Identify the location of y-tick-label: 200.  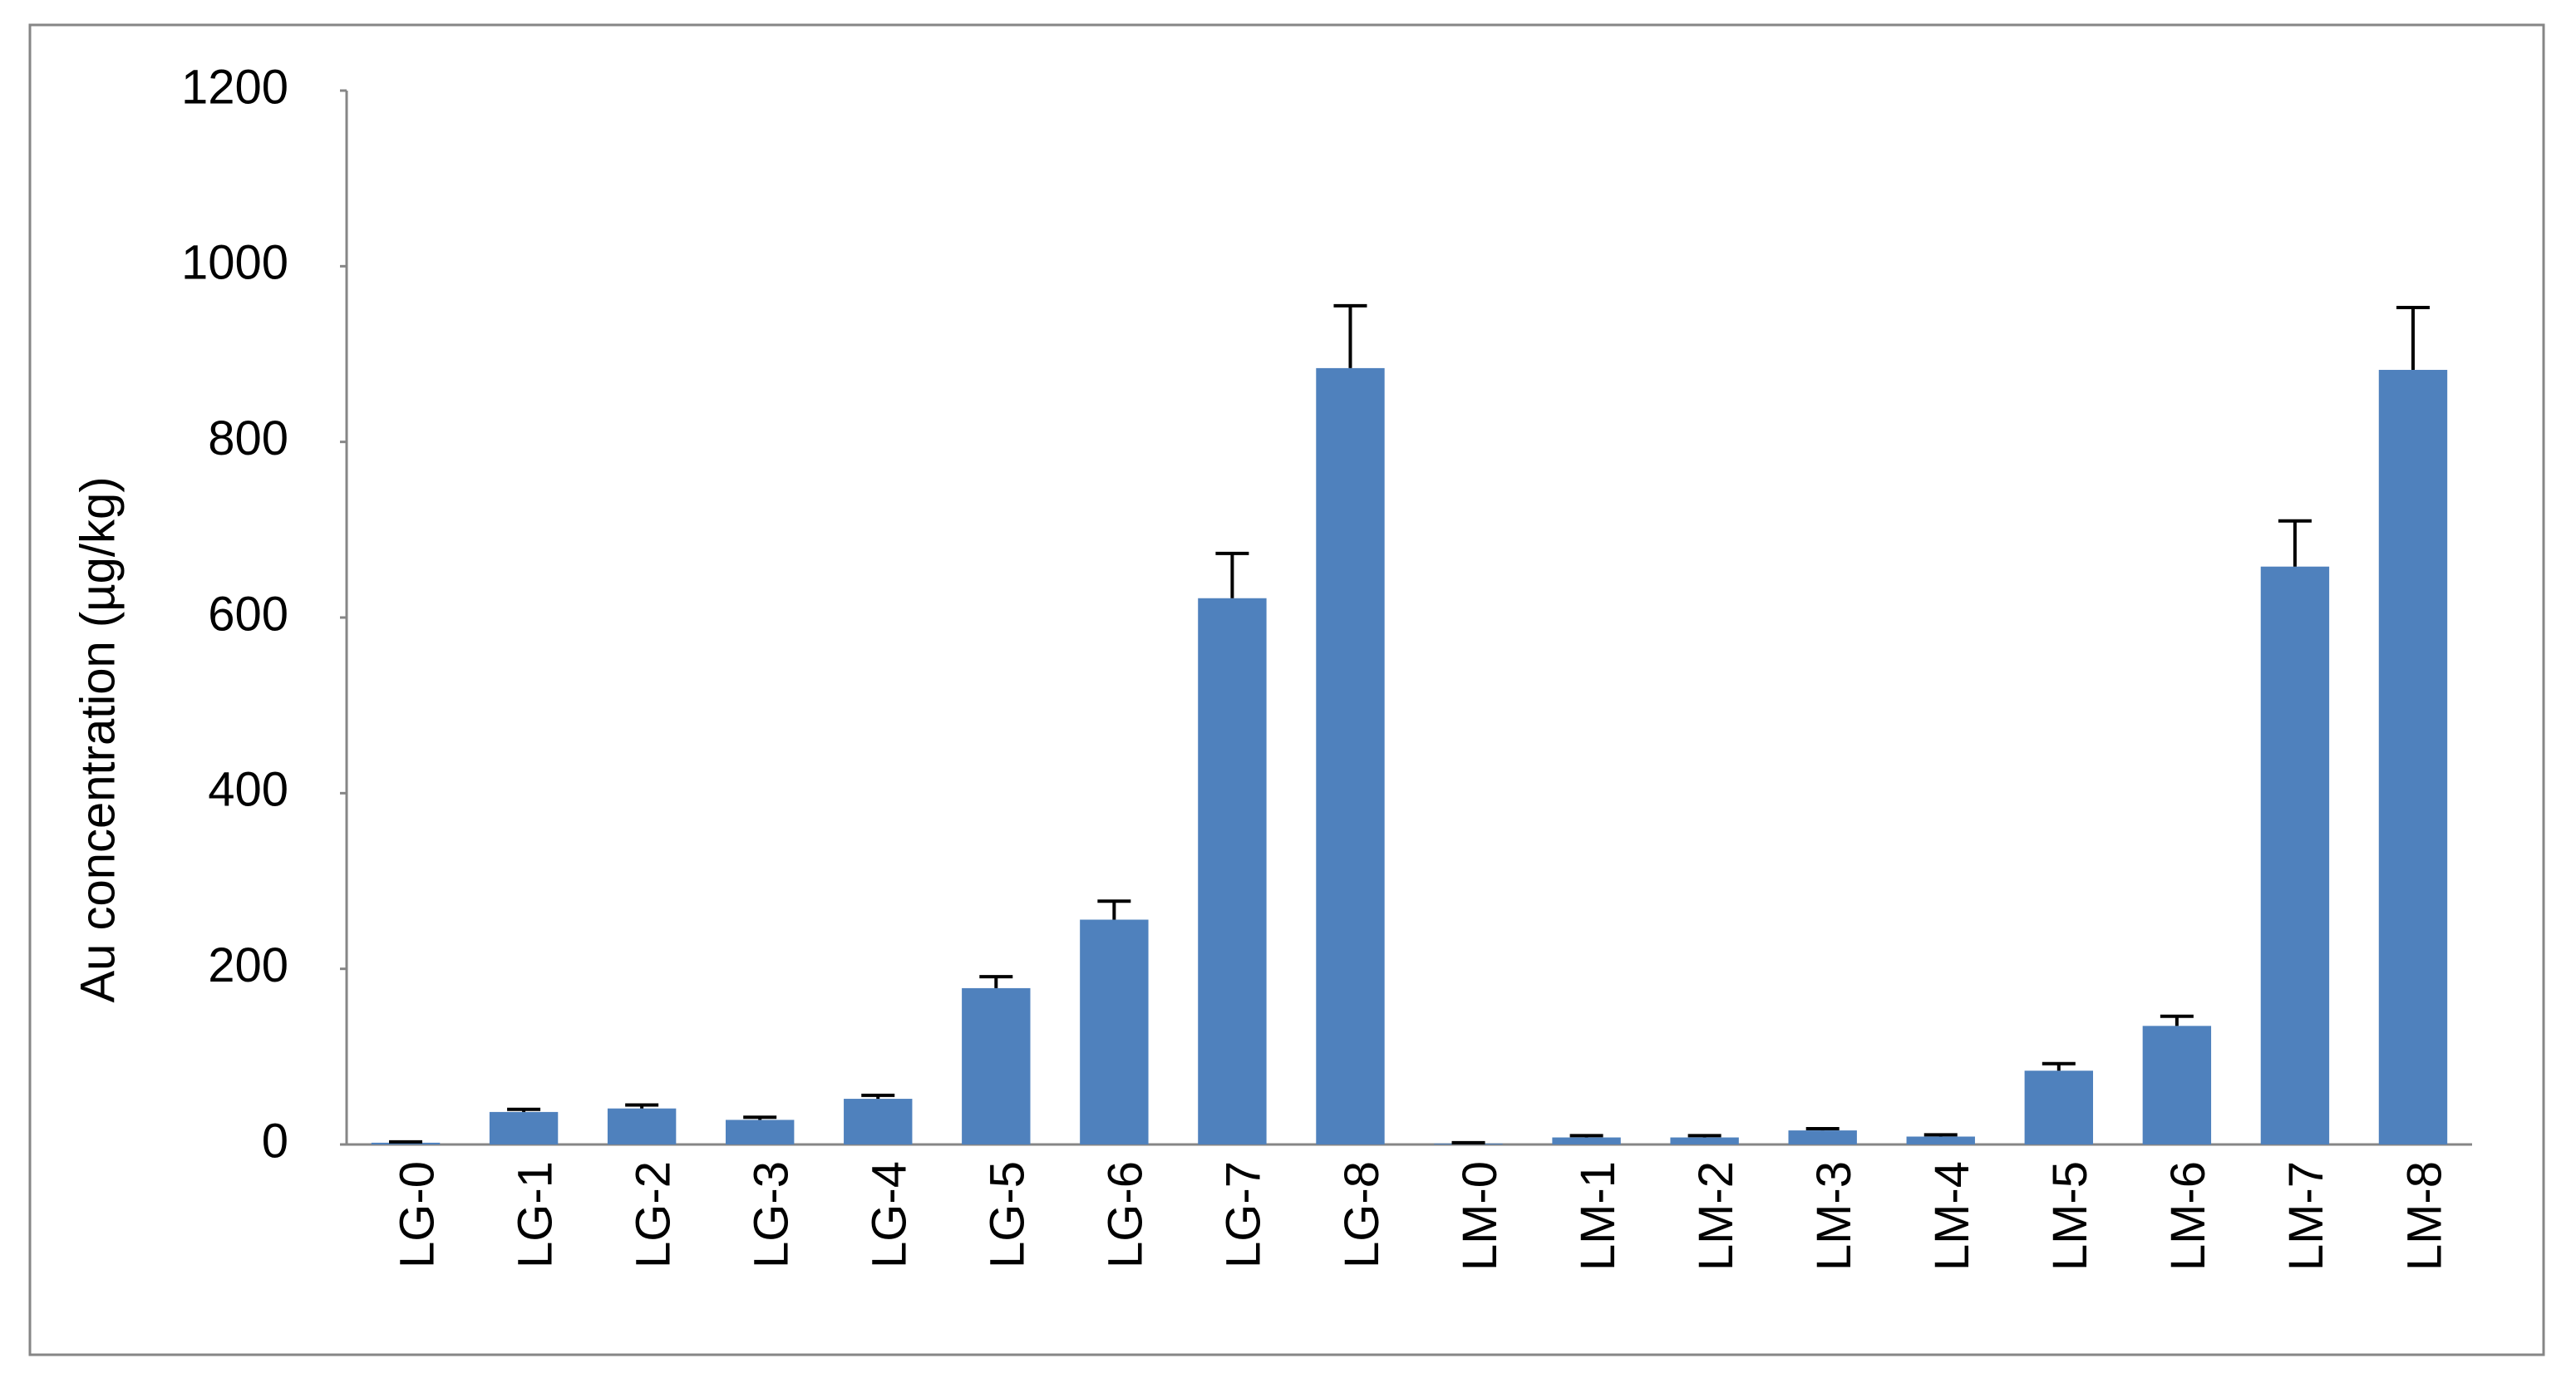
(248, 965).